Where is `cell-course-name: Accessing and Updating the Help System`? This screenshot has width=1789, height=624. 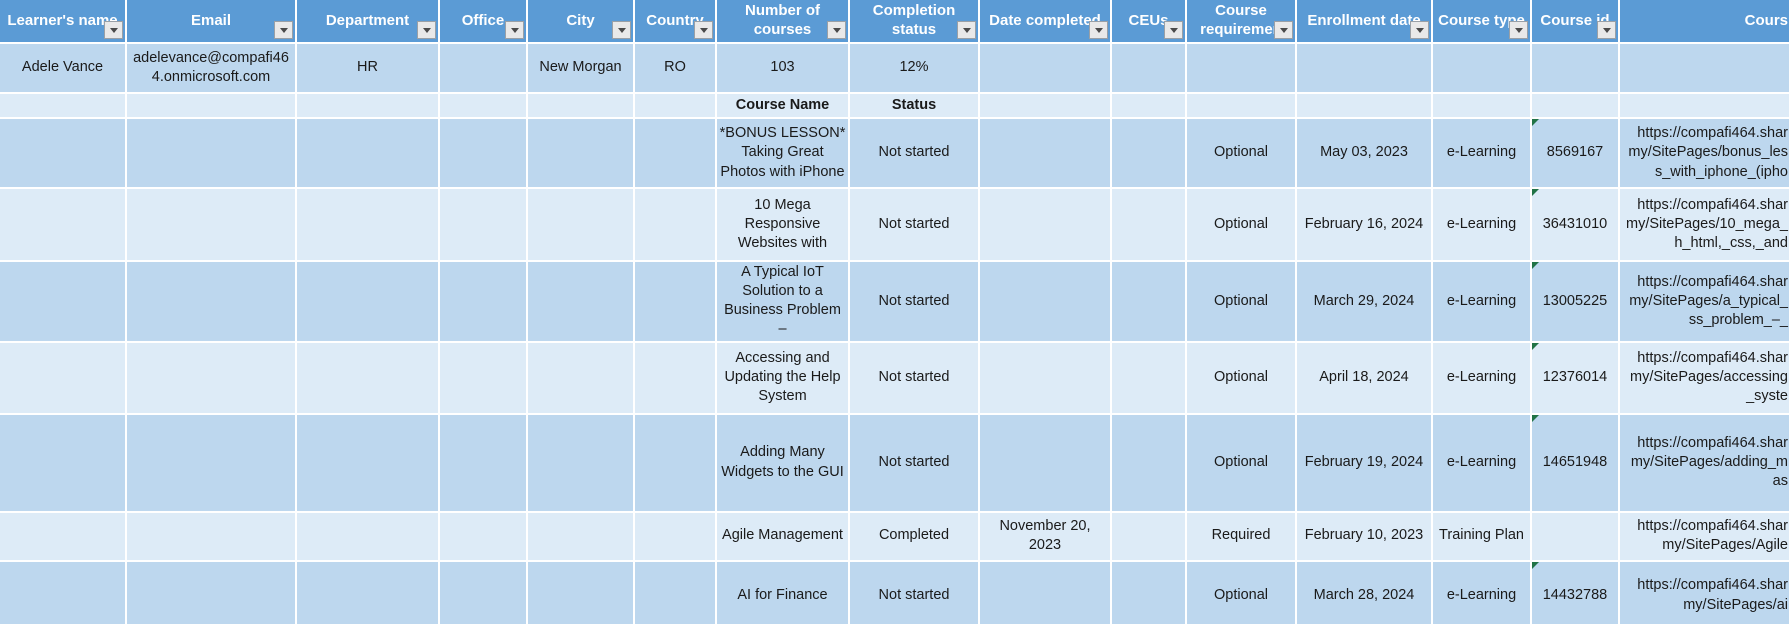 cell-course-name: Accessing and Updating the Help System is located at coordinates (783, 378).